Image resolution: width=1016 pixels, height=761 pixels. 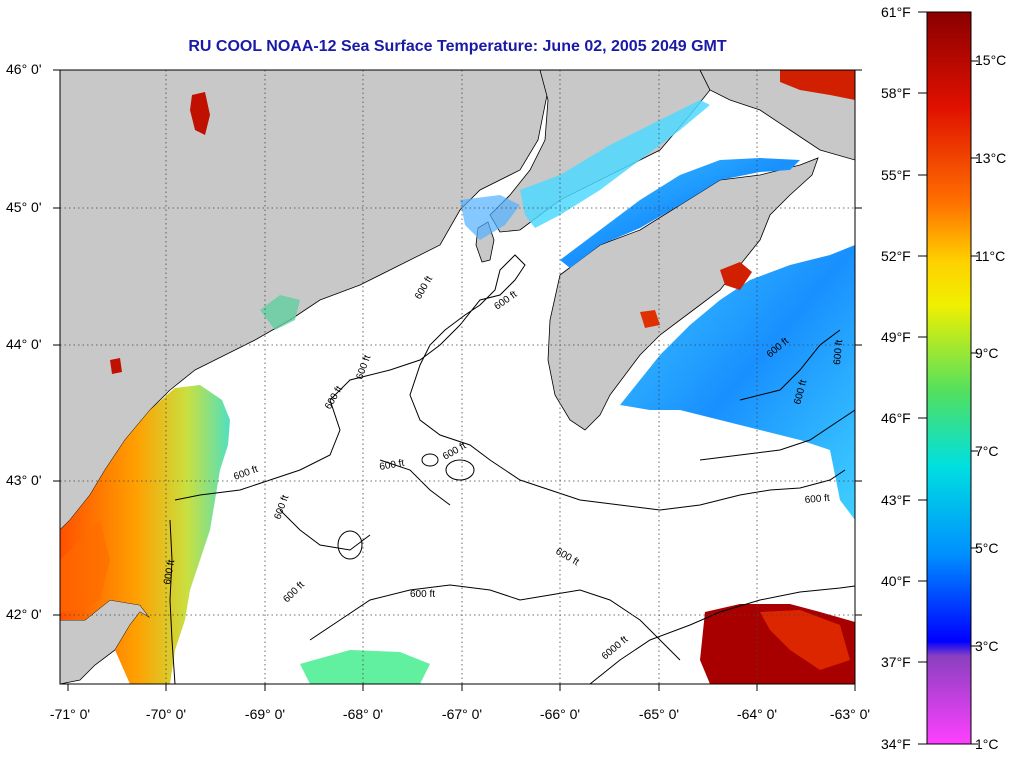 What do you see at coordinates (24, 480) in the screenshot?
I see `lat-label: 43° 0'` at bounding box center [24, 480].